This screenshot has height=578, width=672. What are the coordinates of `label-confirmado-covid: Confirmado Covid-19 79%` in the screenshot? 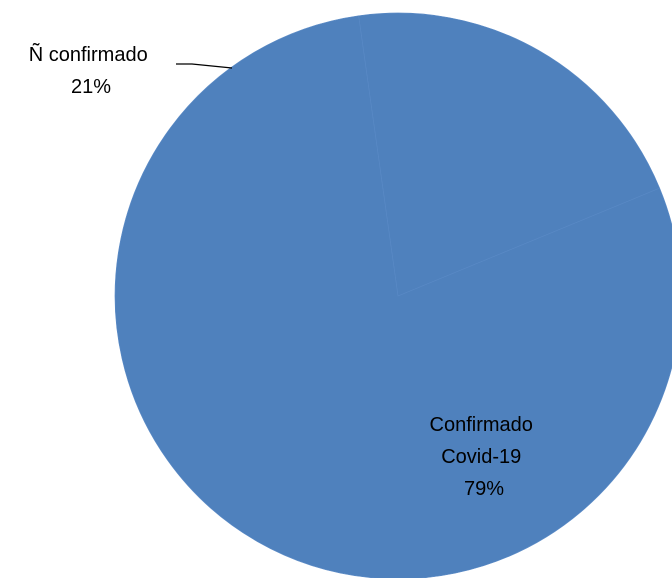 It's located at (484, 457).